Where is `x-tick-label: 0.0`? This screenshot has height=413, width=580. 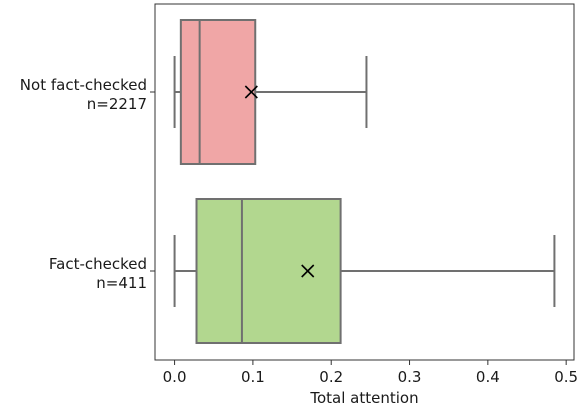
x-tick-label: 0.0 is located at coordinates (175, 377).